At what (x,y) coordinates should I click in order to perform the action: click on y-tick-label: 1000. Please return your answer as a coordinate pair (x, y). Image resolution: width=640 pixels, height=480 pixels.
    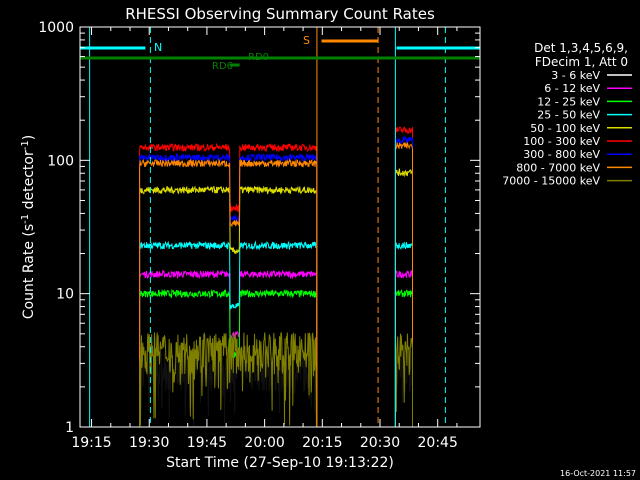
    Looking at the image, I should click on (56, 28).